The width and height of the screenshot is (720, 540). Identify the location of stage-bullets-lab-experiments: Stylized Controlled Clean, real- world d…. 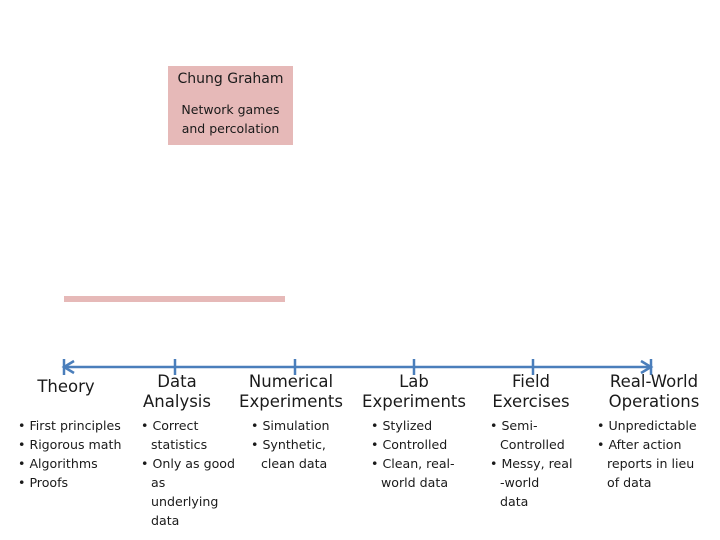
(421, 454).